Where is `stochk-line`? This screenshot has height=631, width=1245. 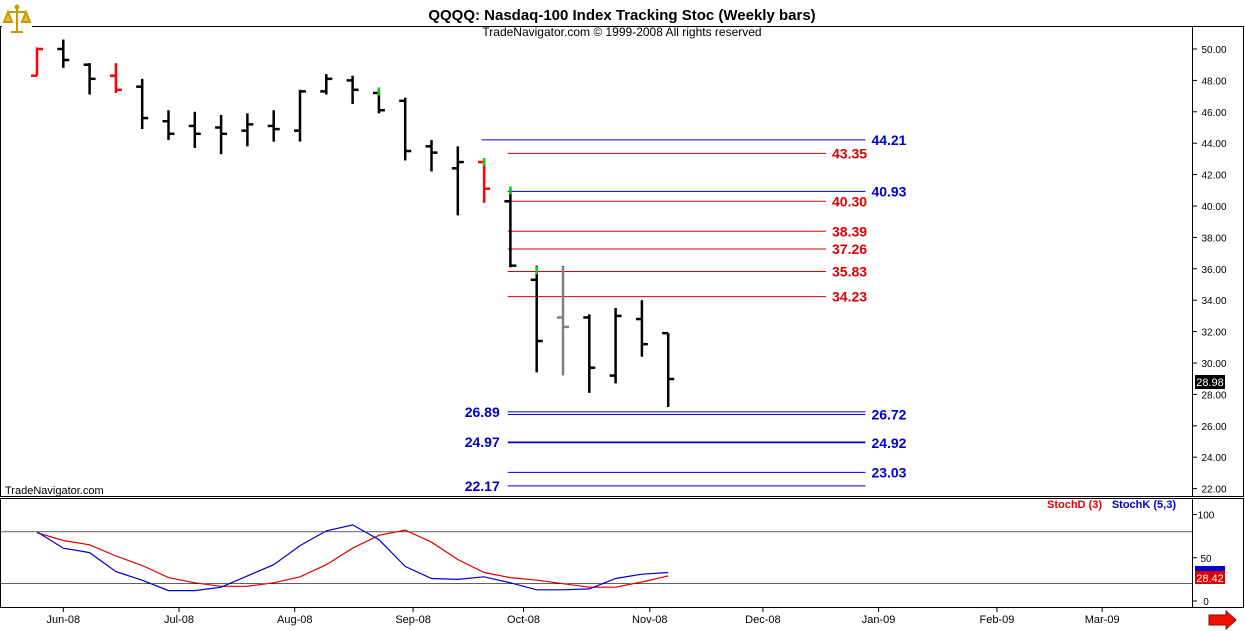
stochk-line is located at coordinates (352, 558).